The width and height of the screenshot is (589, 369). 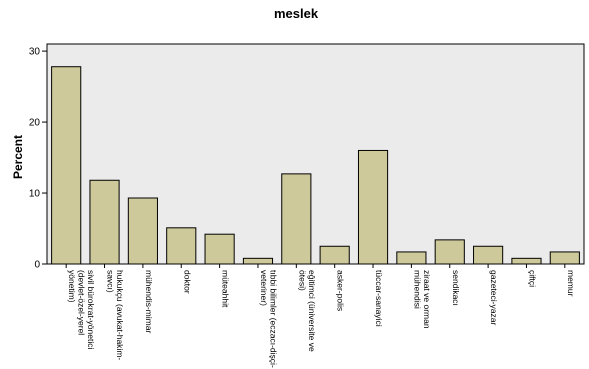 I want to click on chart-title: meslek, so click(x=296, y=13).